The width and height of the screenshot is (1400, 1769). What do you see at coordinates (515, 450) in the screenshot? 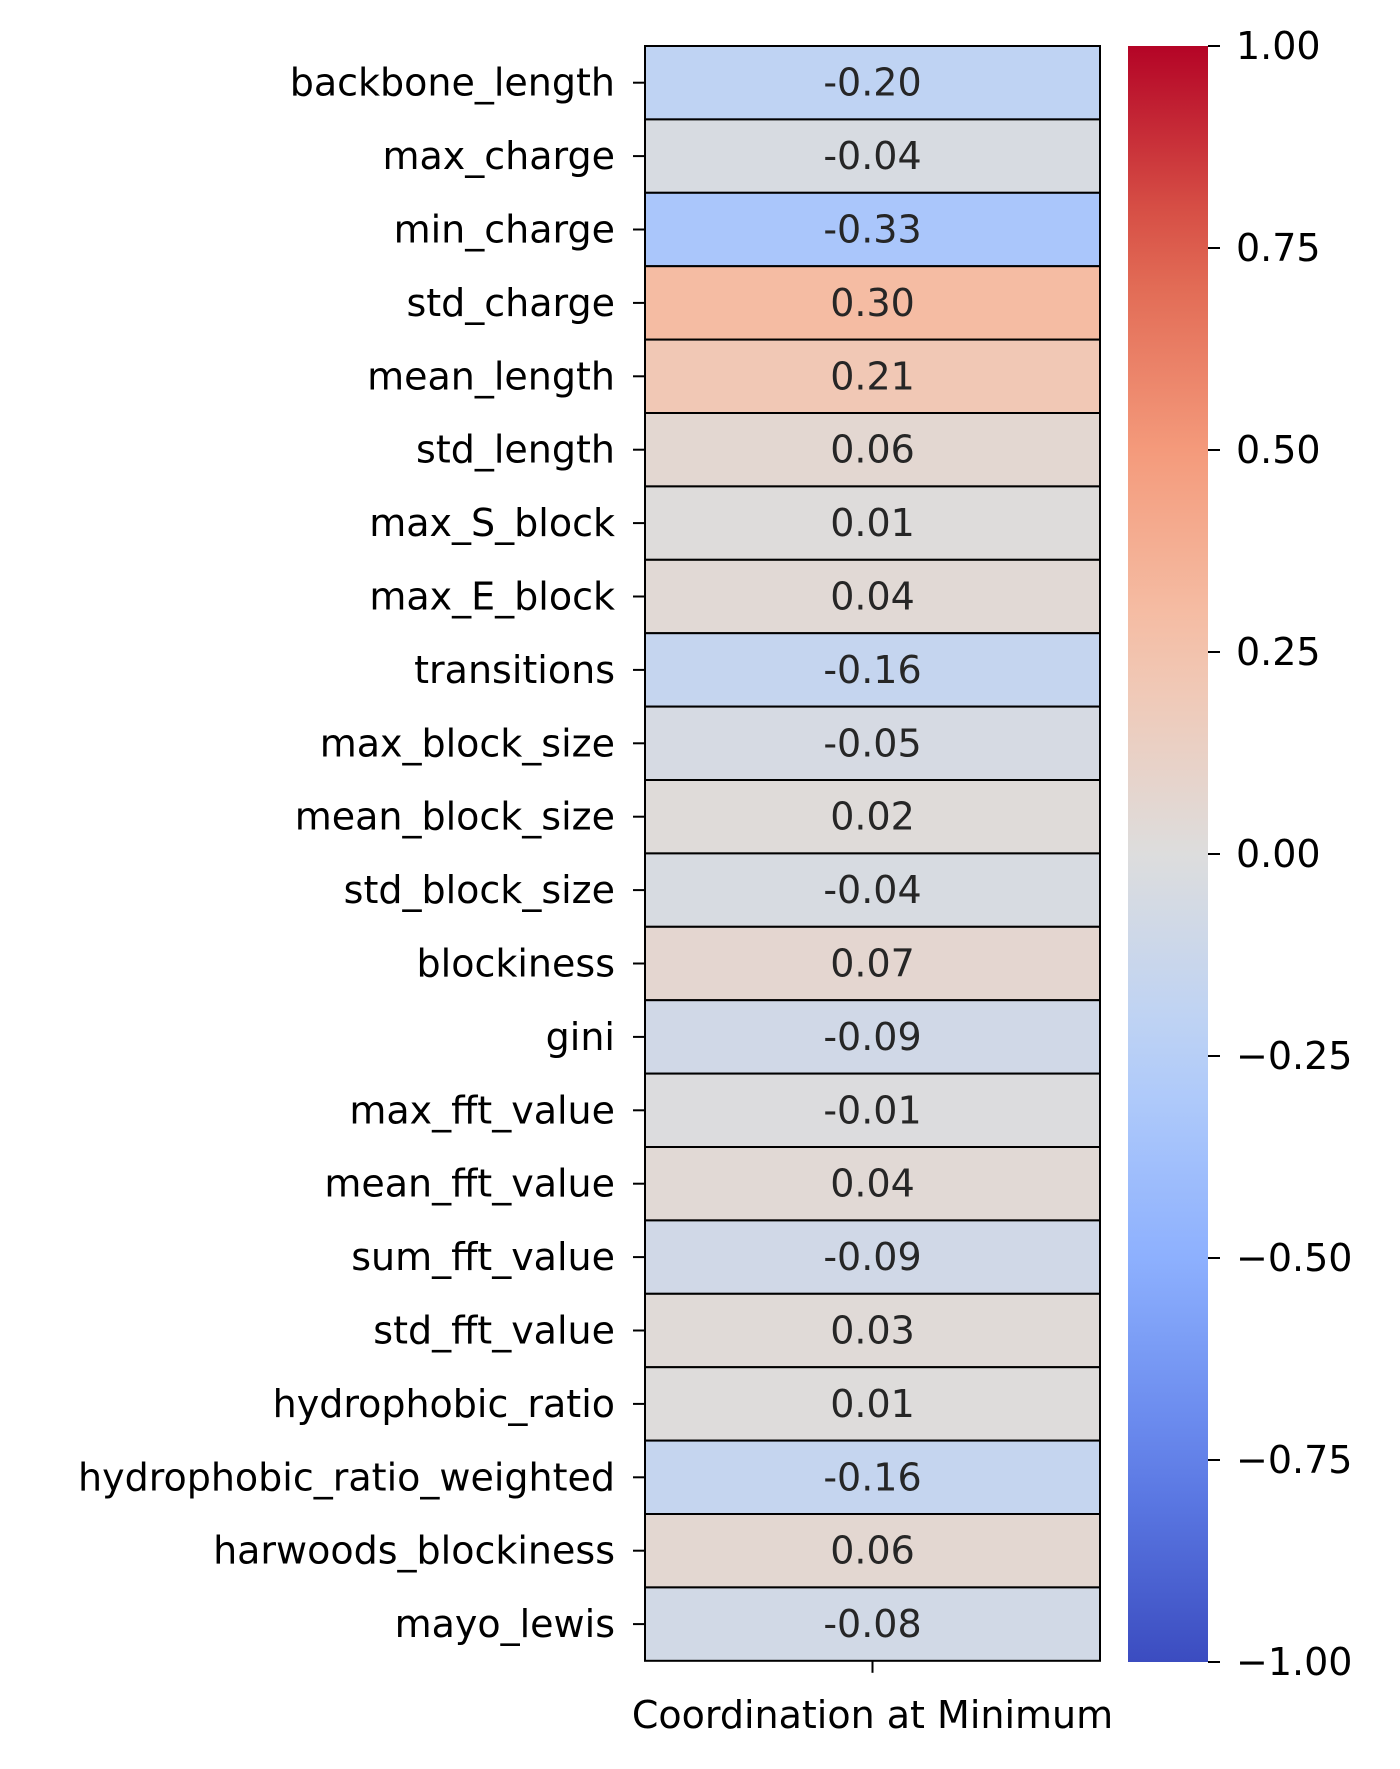
I see `row-label-std-length: std_length` at bounding box center [515, 450].